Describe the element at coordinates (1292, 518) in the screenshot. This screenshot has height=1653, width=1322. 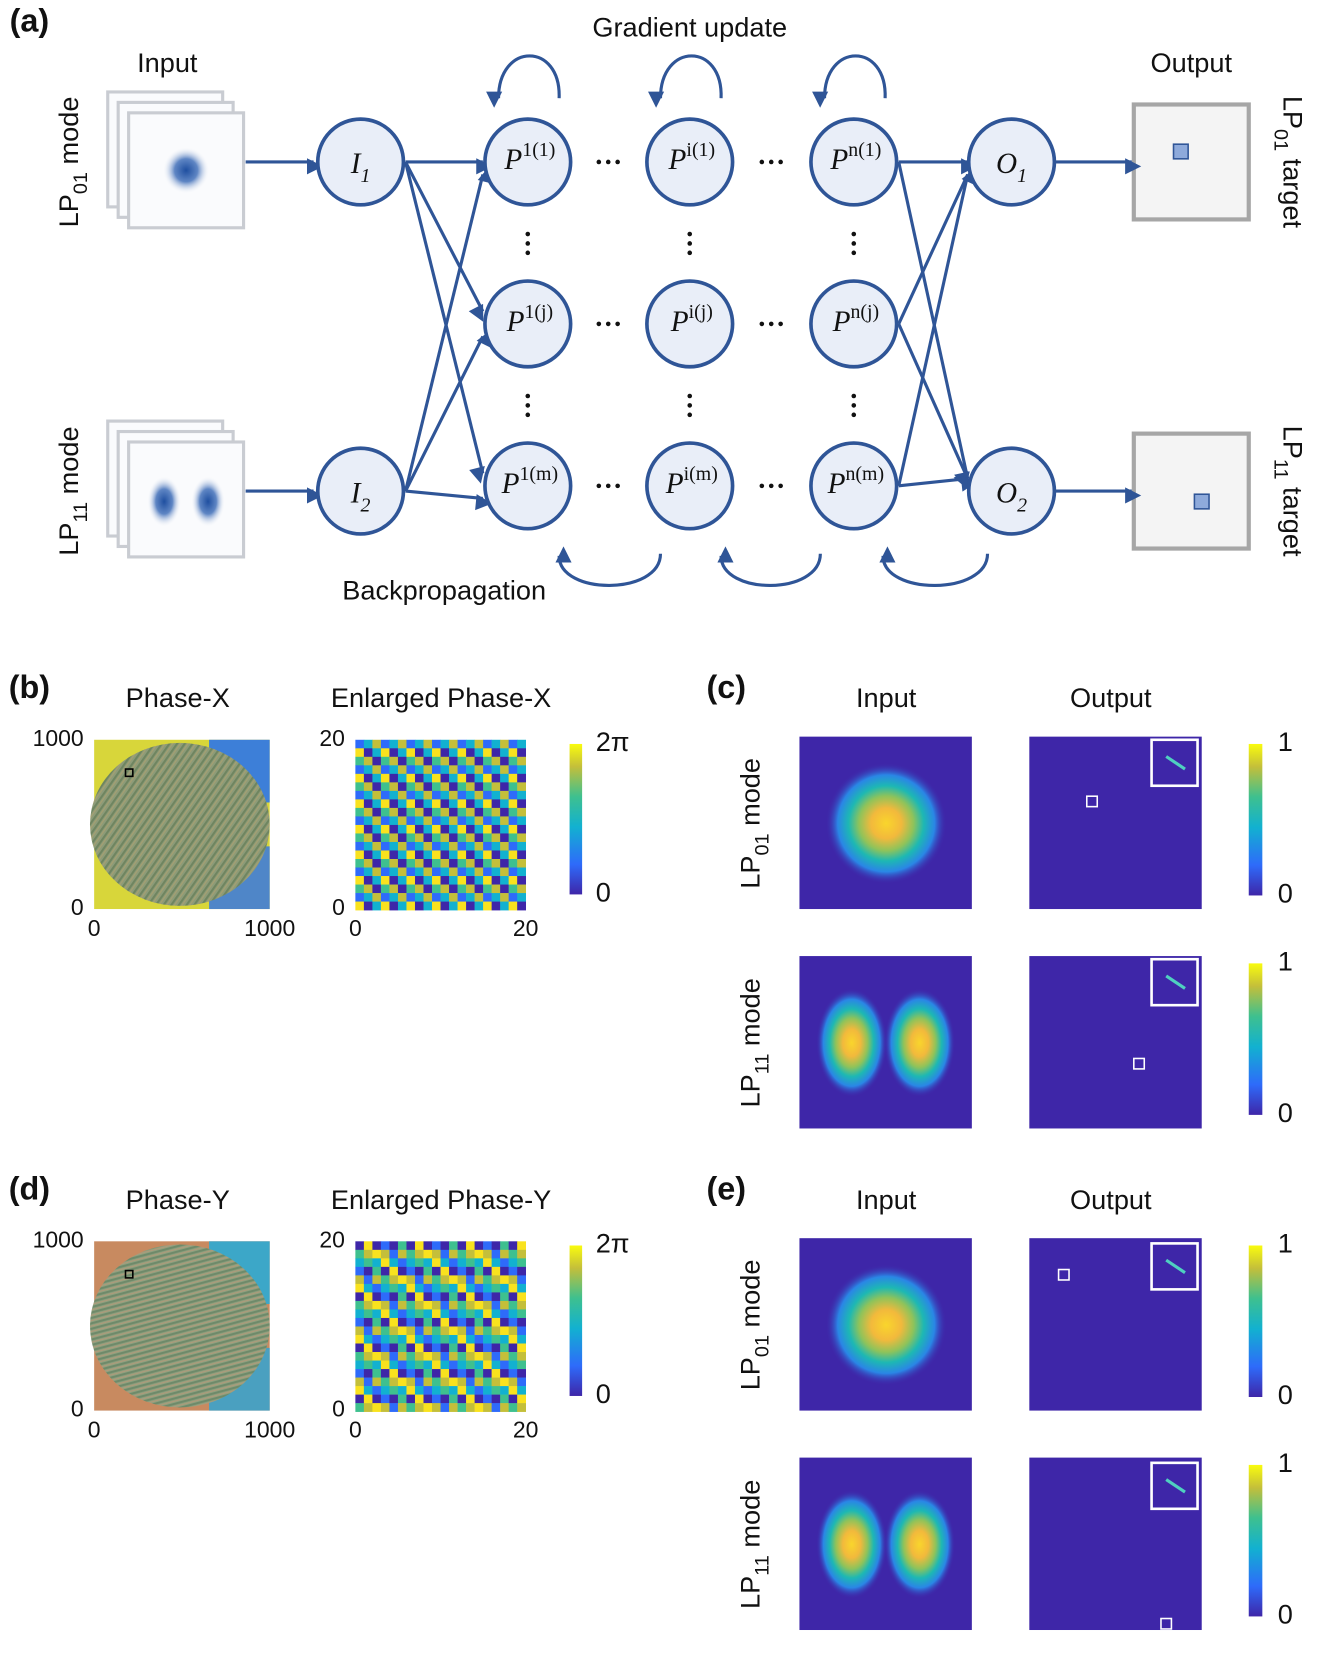
I see `label-rest: target` at that location.